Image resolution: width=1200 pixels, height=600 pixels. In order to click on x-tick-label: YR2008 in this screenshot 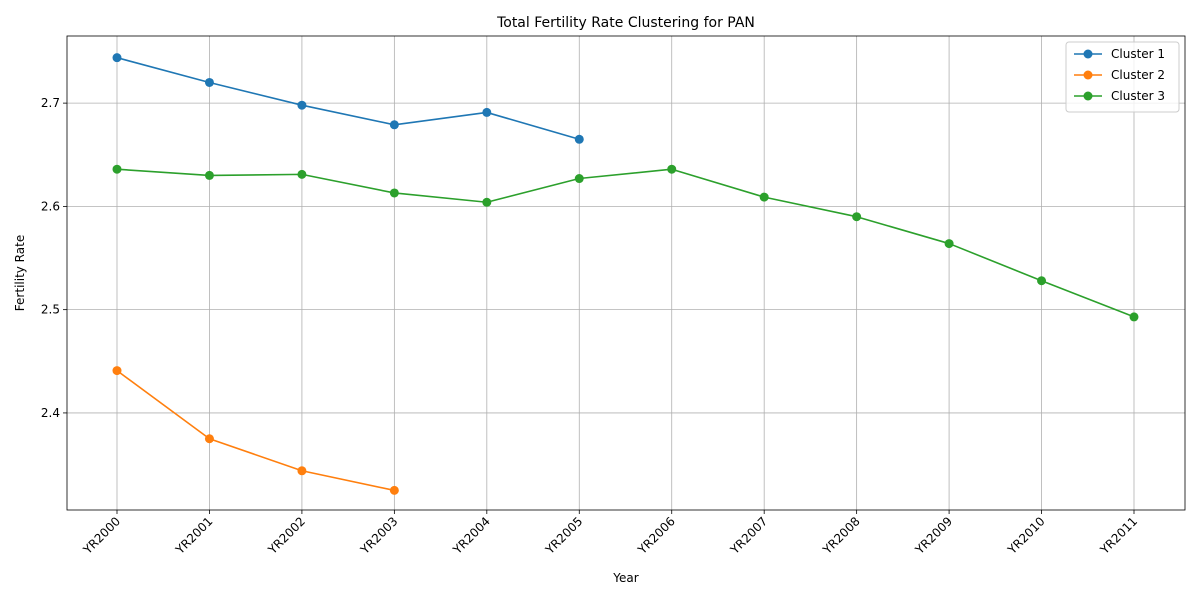, I will do `click(840, 535)`.